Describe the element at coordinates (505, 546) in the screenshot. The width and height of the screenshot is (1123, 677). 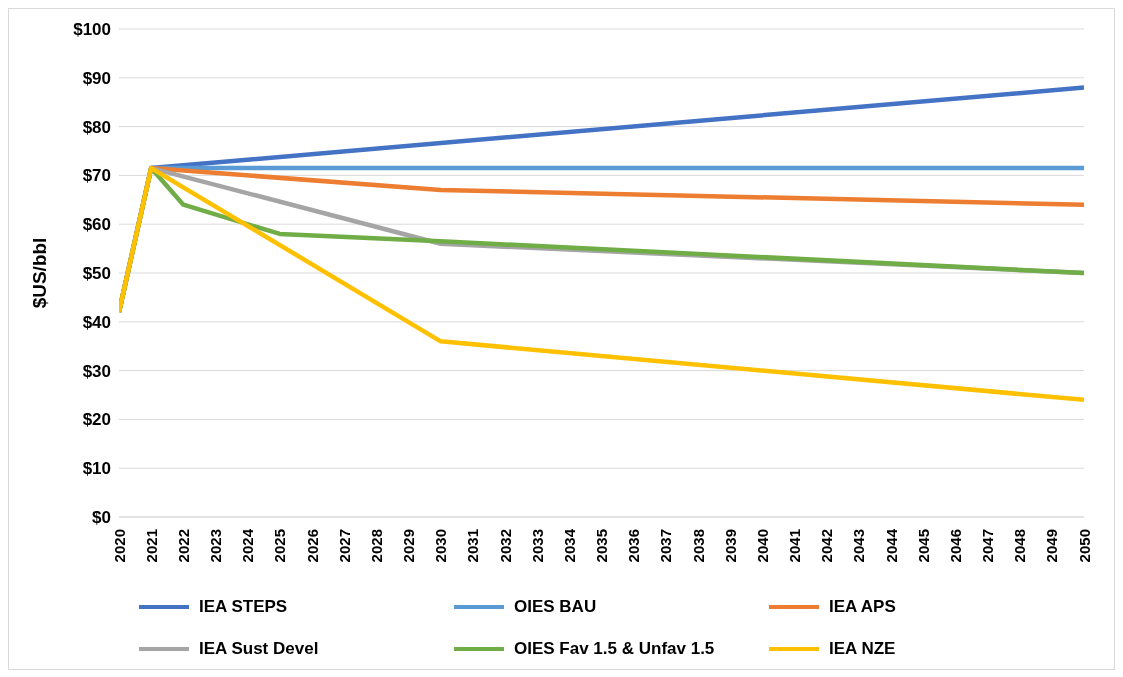
I see `x-tick-label: 2032` at that location.